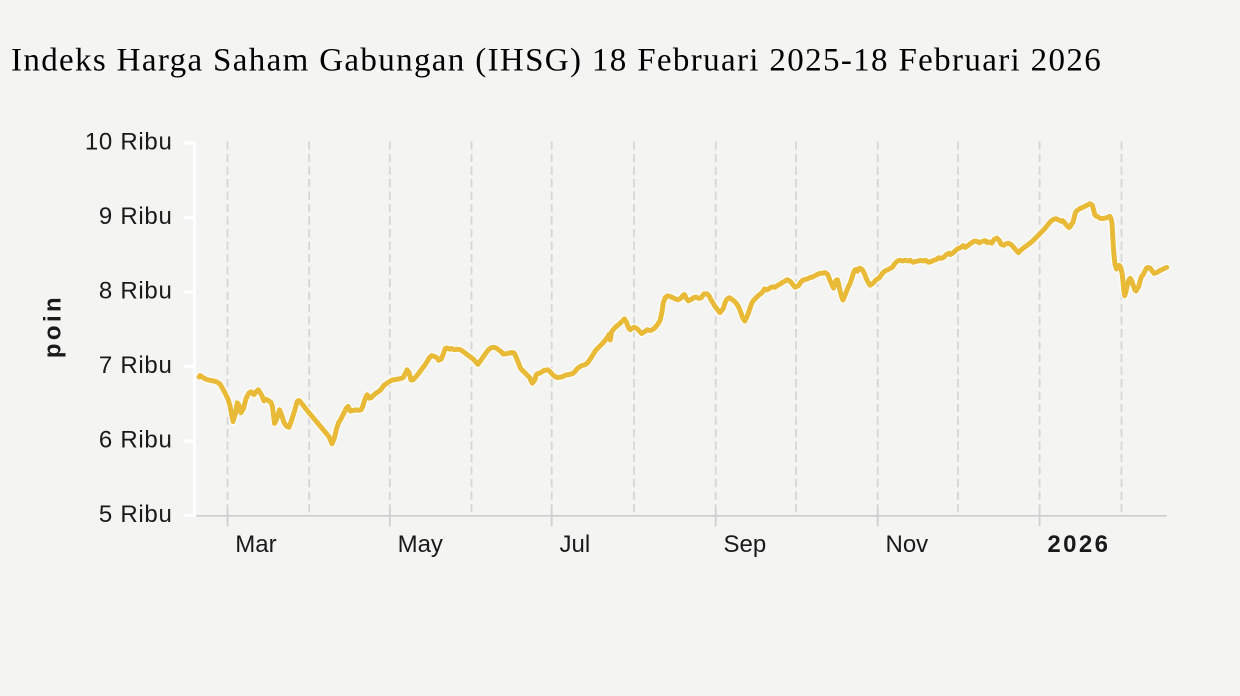 The width and height of the screenshot is (1240, 696). Describe the element at coordinates (53, 326) in the screenshot. I see `svg-text: poin` at that location.